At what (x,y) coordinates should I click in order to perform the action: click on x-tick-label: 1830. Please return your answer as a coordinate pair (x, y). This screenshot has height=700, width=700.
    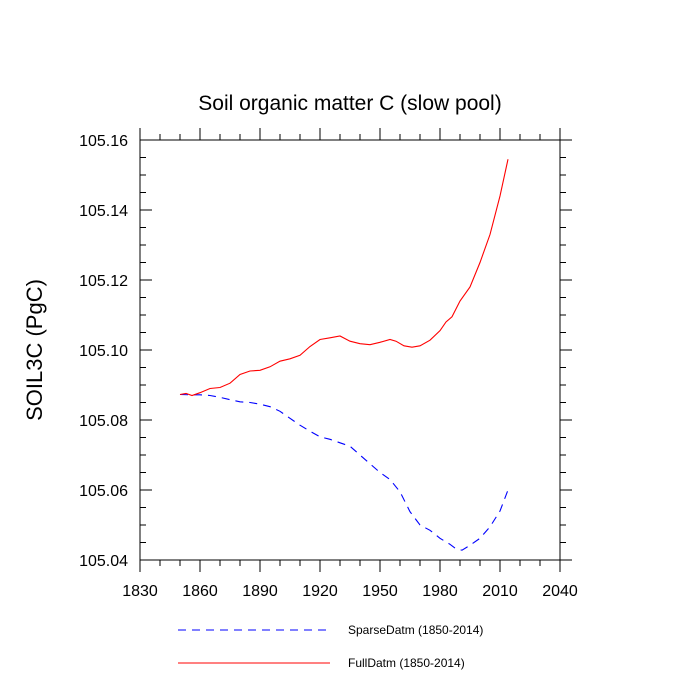
    Looking at the image, I should click on (140, 591).